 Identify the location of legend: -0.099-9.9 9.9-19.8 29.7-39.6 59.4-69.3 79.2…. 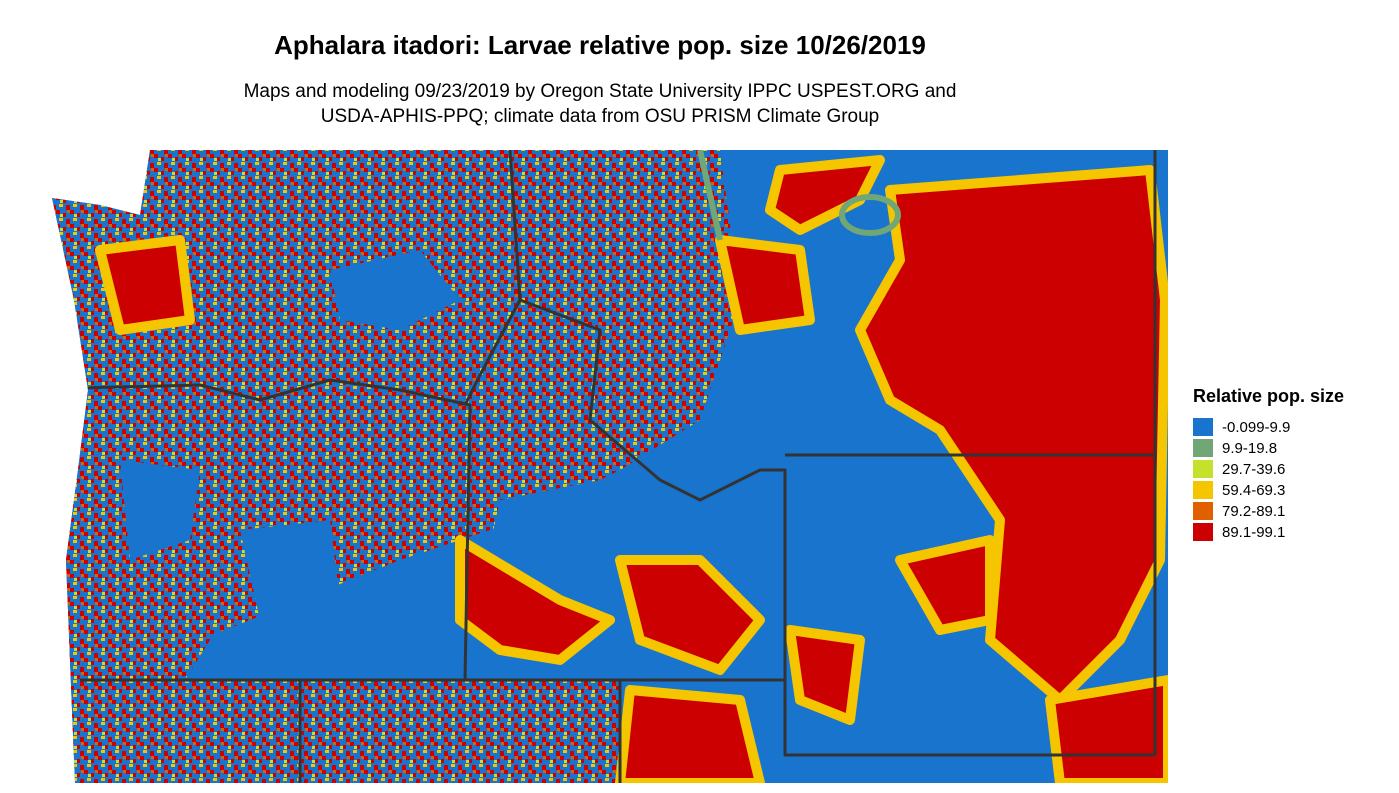
(1241, 479).